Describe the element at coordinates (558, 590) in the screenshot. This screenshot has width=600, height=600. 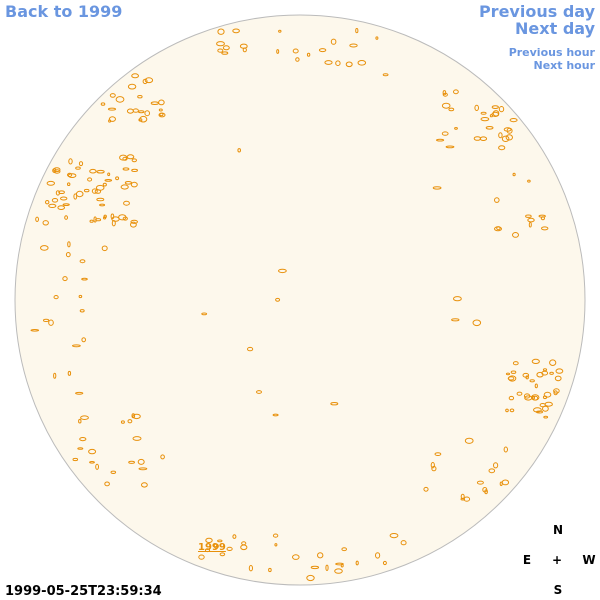
I see `compass-south: S` at that location.